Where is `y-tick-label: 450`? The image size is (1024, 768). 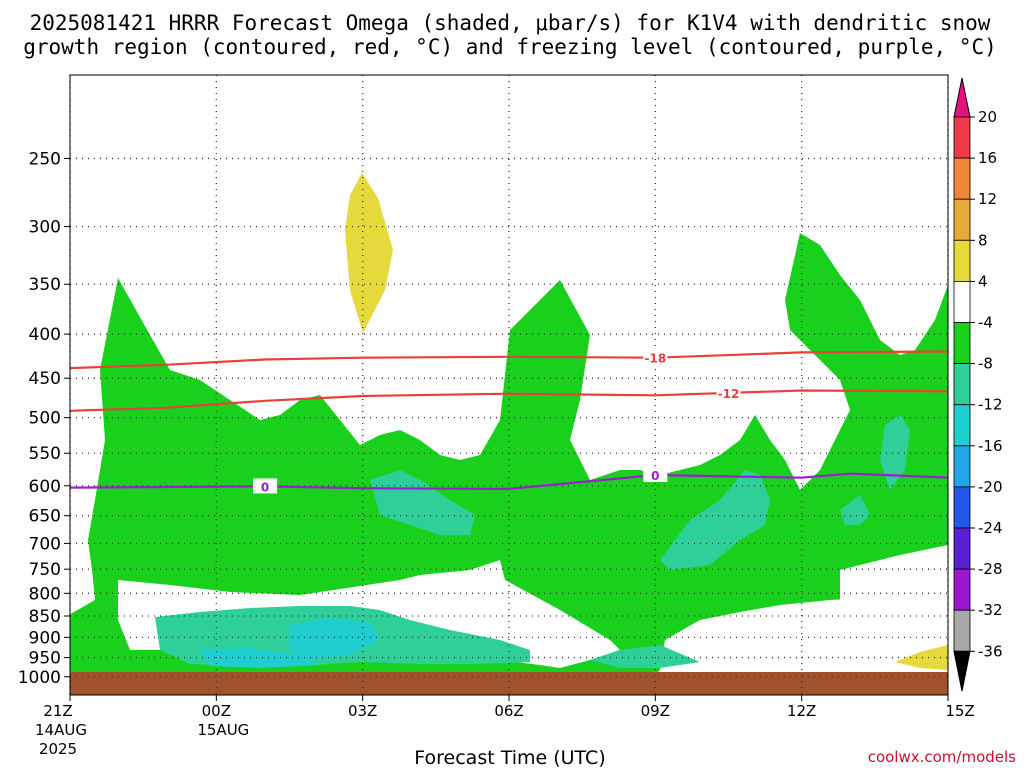 y-tick-label: 450 is located at coordinates (45, 379).